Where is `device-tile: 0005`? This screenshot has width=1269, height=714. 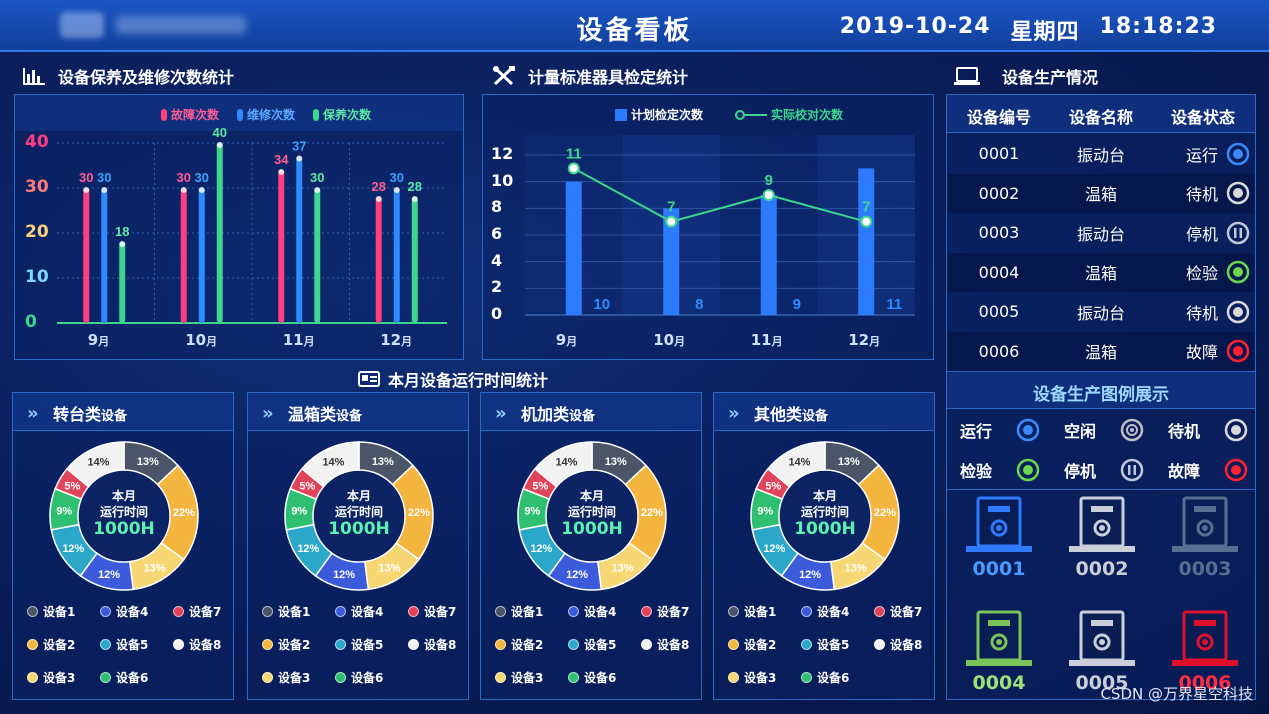
device-tile: 0005 is located at coordinates (1102, 655).